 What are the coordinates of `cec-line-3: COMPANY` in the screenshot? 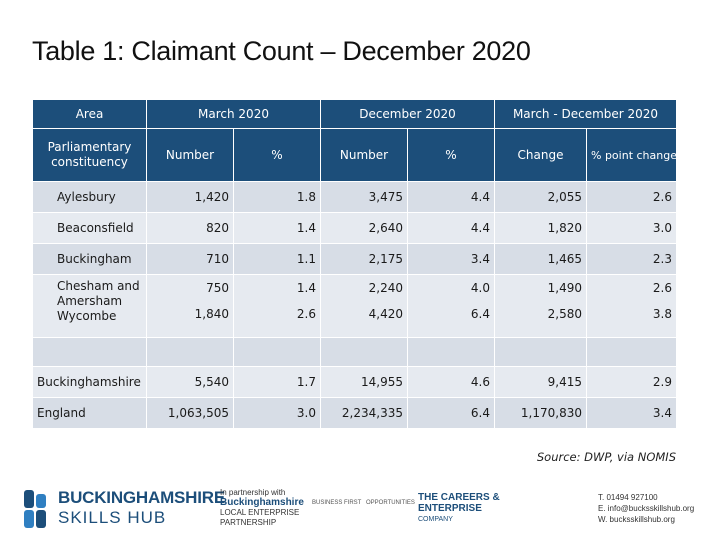 It's located at (435, 519).